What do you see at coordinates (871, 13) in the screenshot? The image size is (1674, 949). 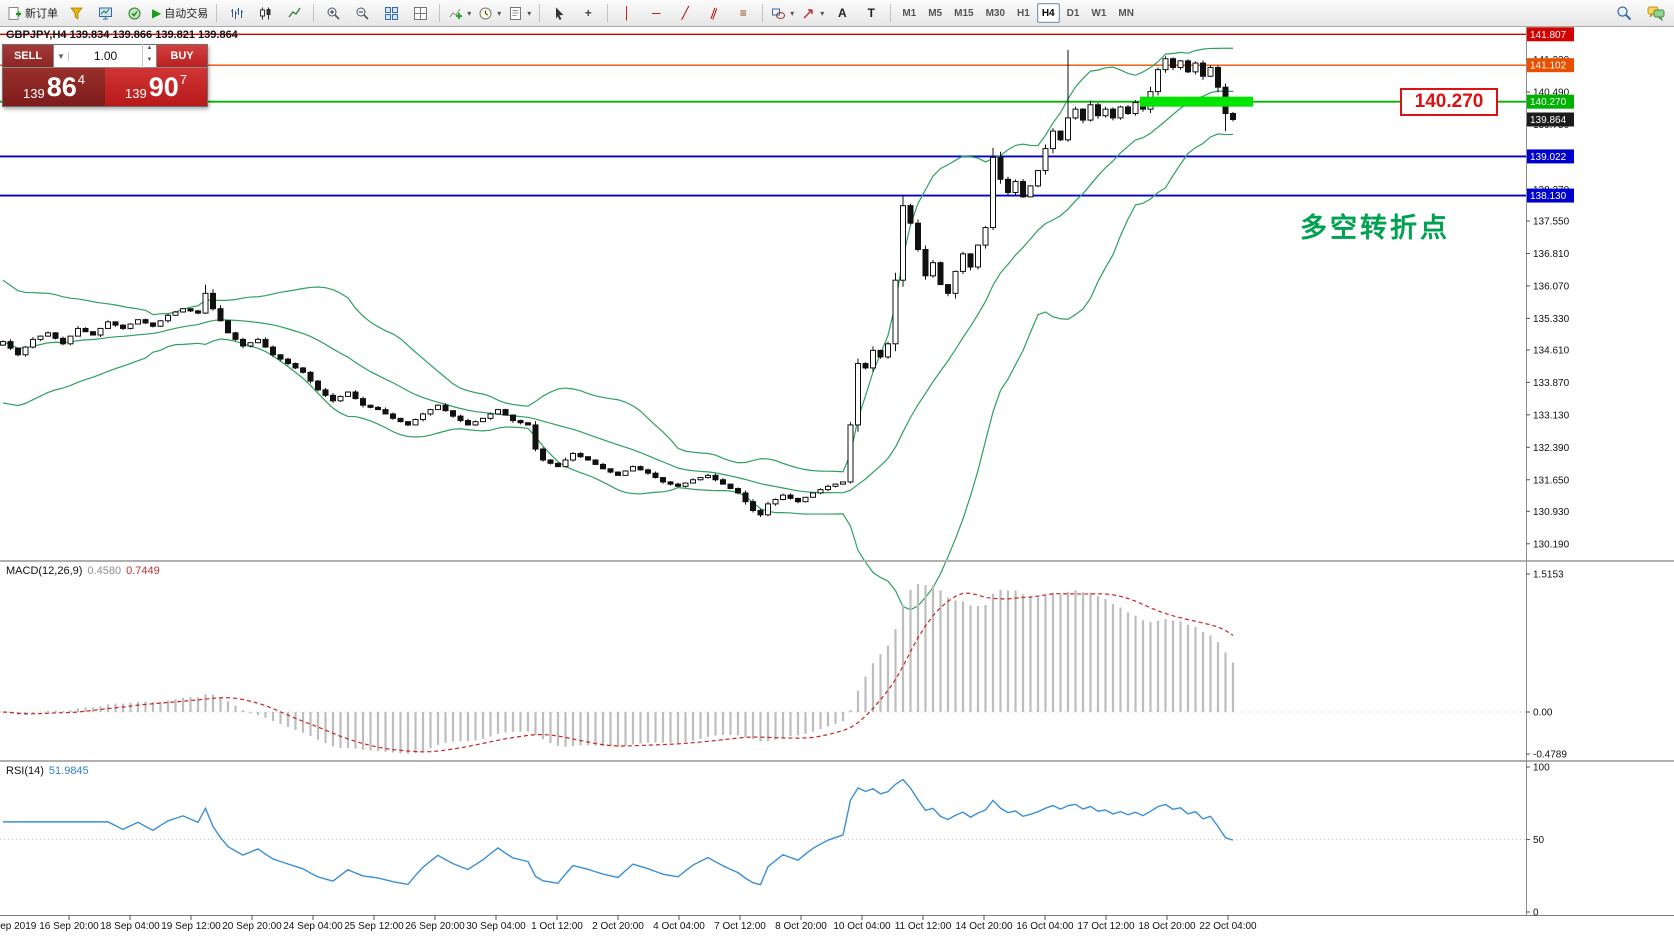 I see `text-label-tool-button: T` at bounding box center [871, 13].